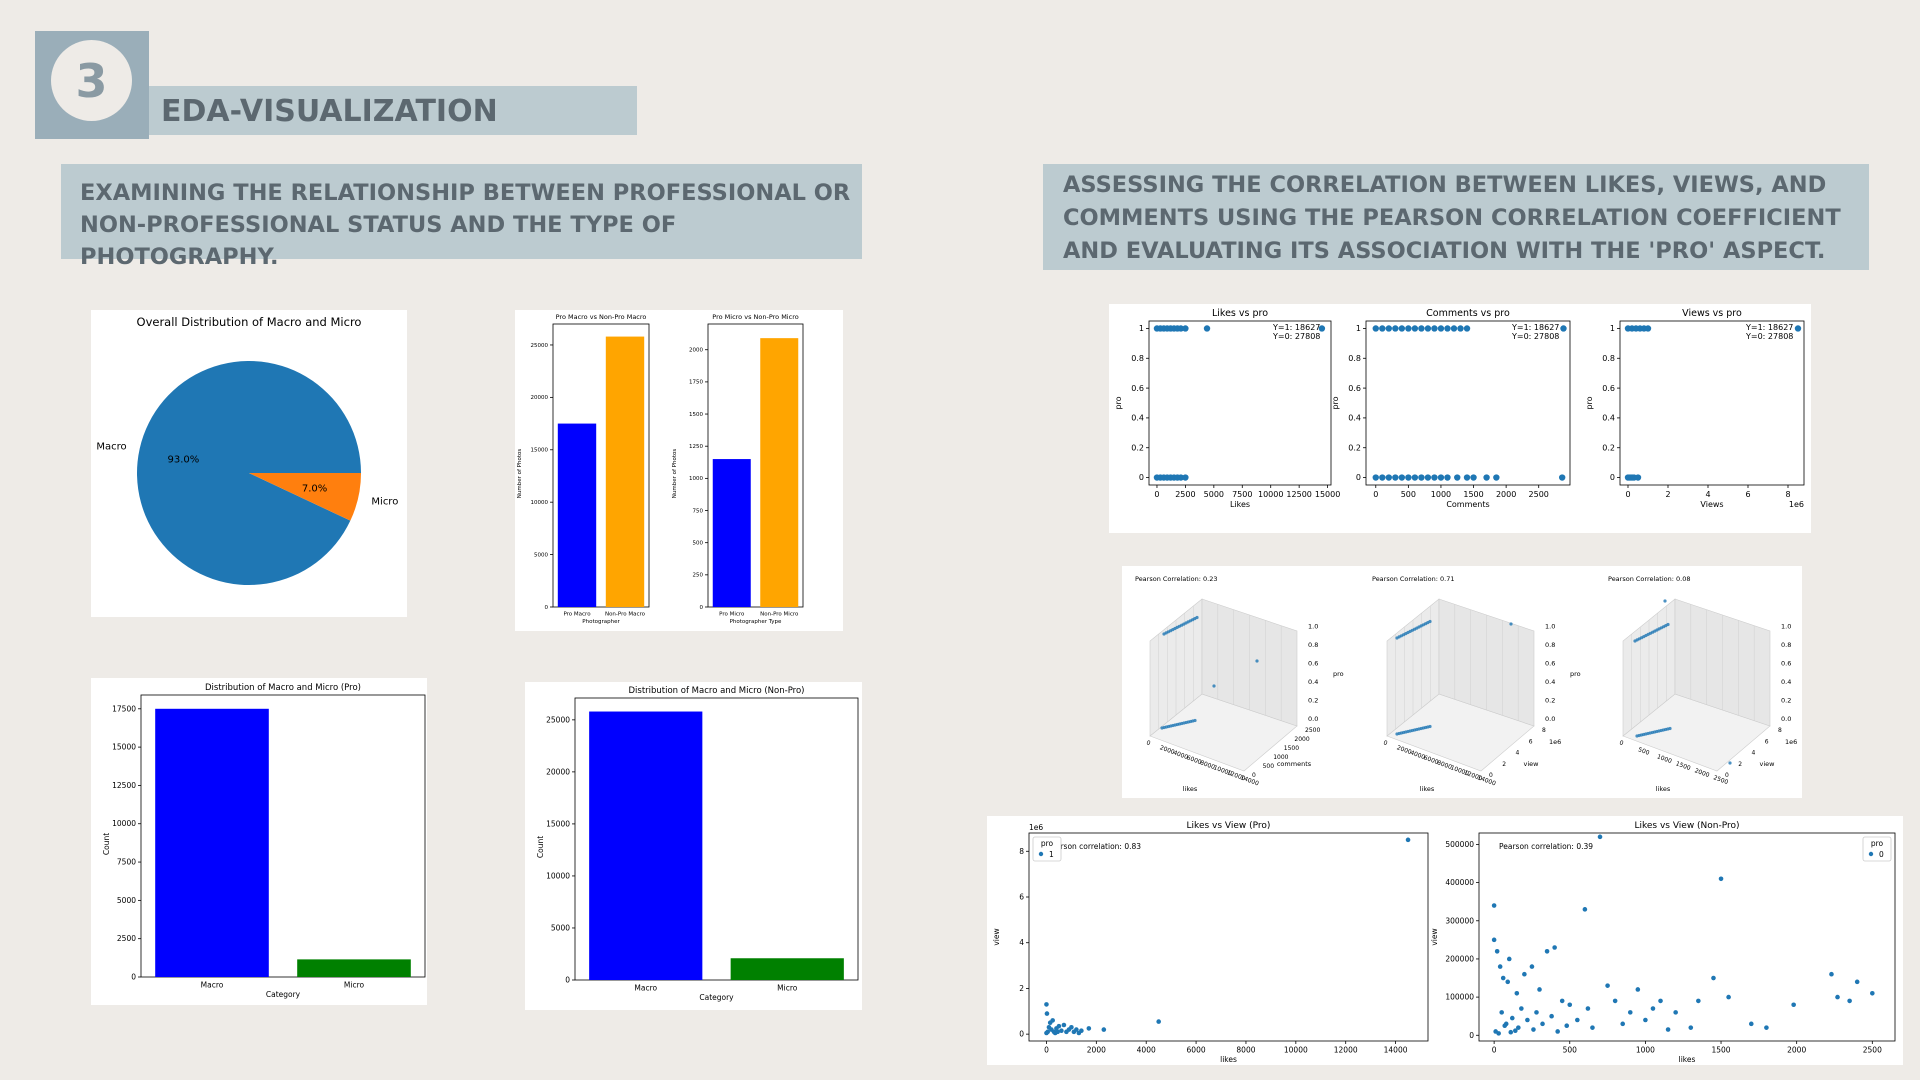 Image resolution: width=1920 pixels, height=1080 pixels. What do you see at coordinates (1051, 854) in the screenshot?
I see `legend-entry: 1` at bounding box center [1051, 854].